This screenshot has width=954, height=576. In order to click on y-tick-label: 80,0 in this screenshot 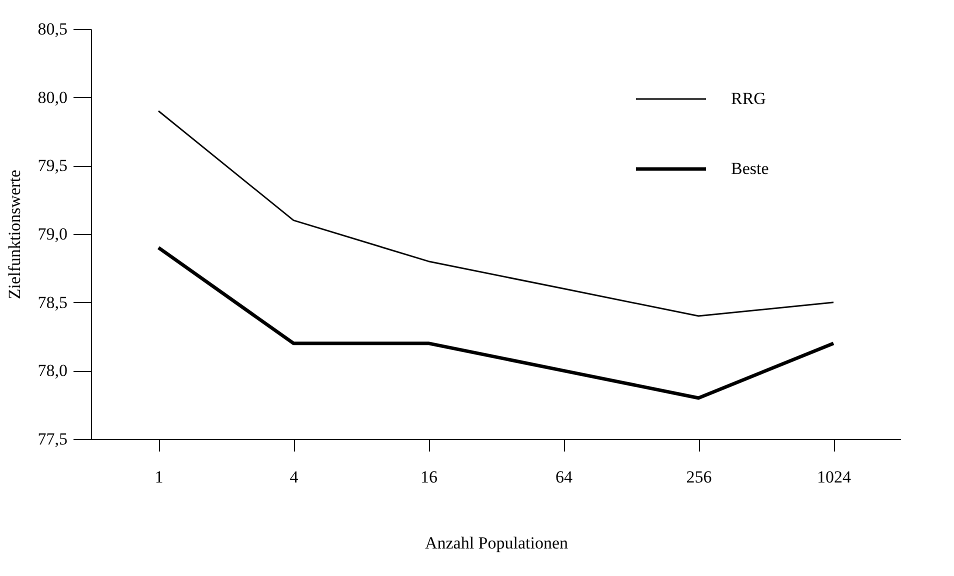, I will do `click(53, 97)`.